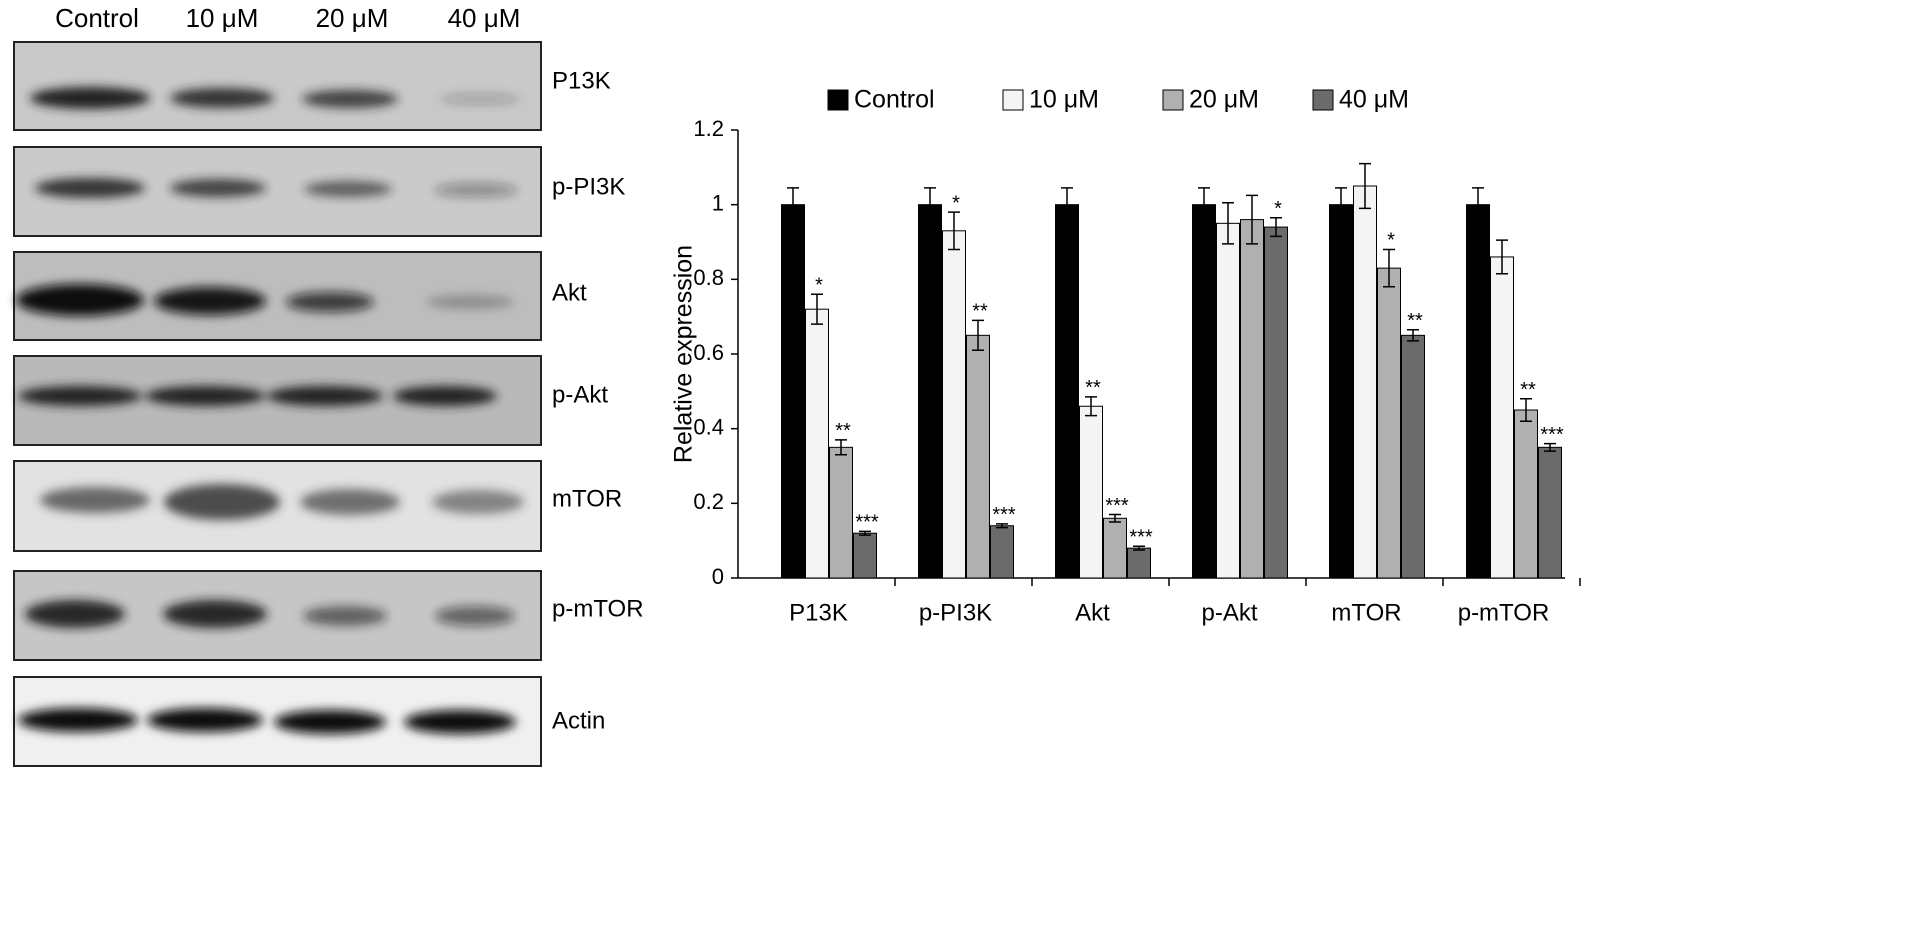 The height and width of the screenshot is (951, 1913). Describe the element at coordinates (580, 394) in the screenshot. I see `row-label: p-Akt` at that location.